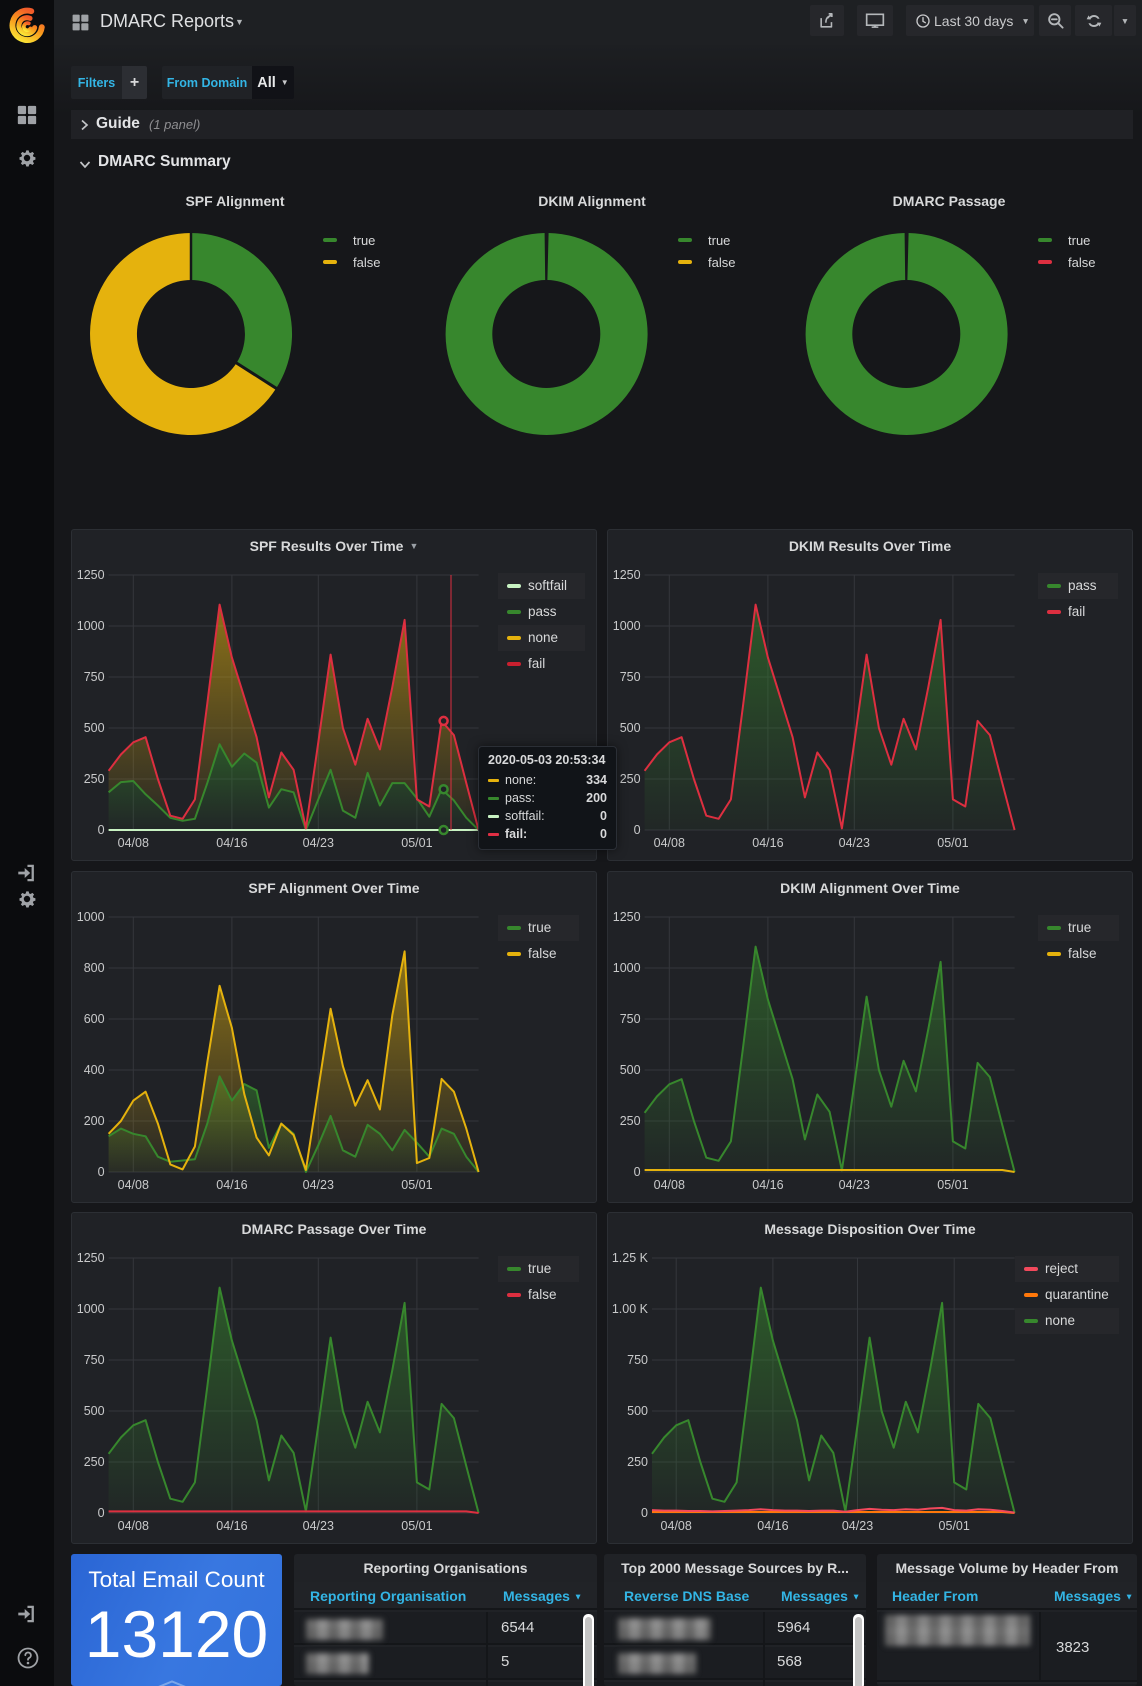 Image resolution: width=1142 pixels, height=1686 pixels. I want to click on svg-text: 600, so click(94, 1019).